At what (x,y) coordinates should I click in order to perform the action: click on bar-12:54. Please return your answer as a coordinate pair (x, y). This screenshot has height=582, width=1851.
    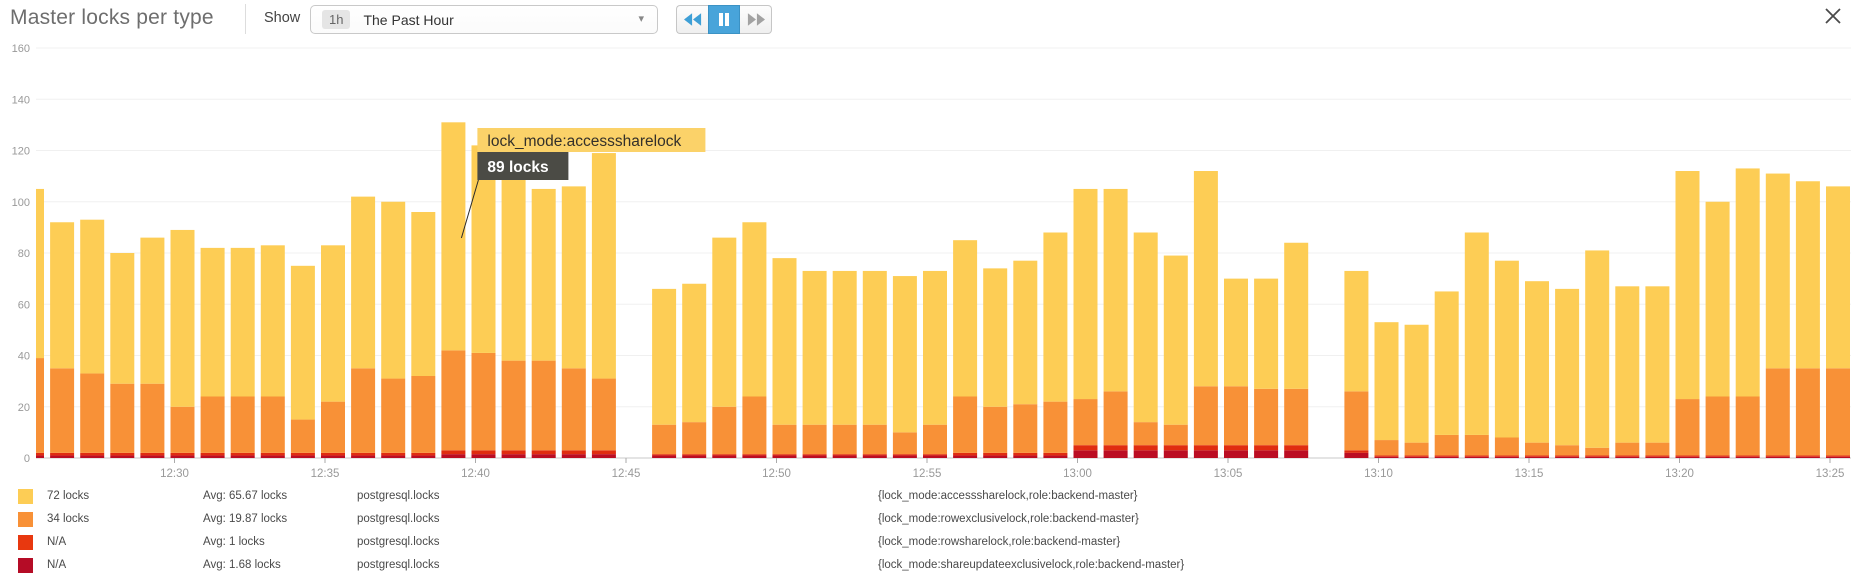
    Looking at the image, I should click on (904, 367).